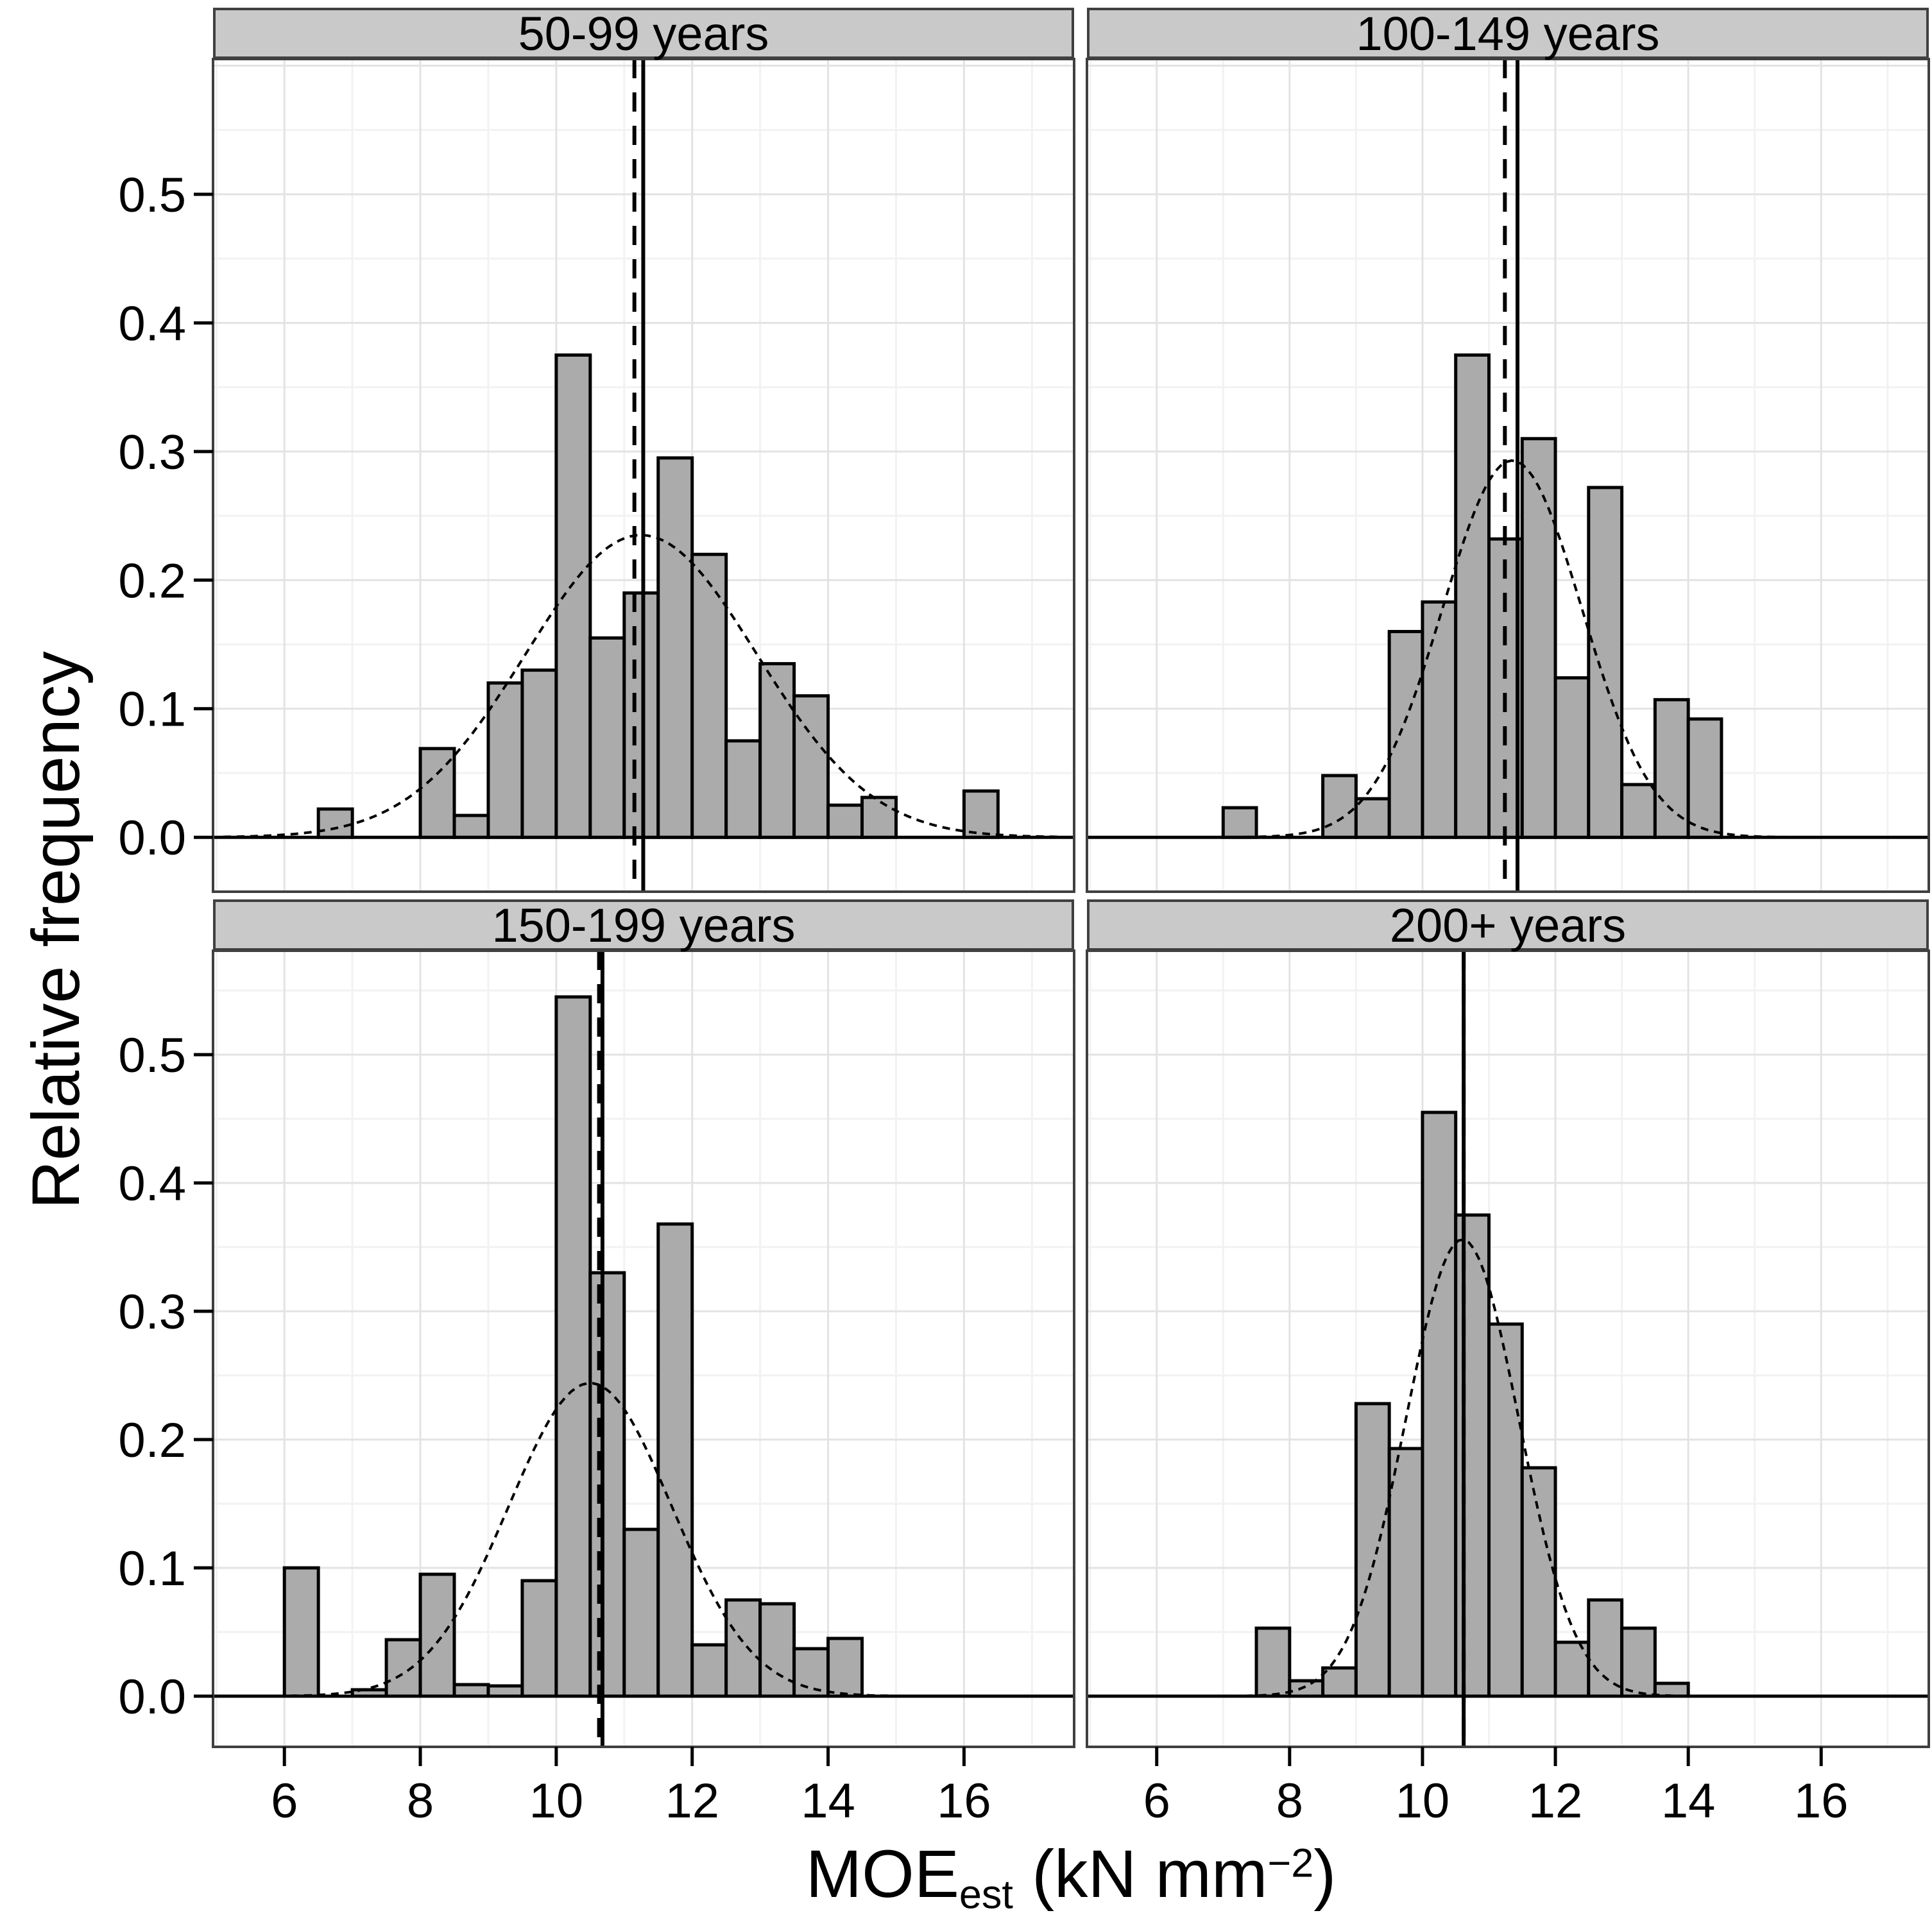 Image resolution: width=1932 pixels, height=1913 pixels. Describe the element at coordinates (1325, 1874) in the screenshot. I see `x-axis-title-close: )` at that location.